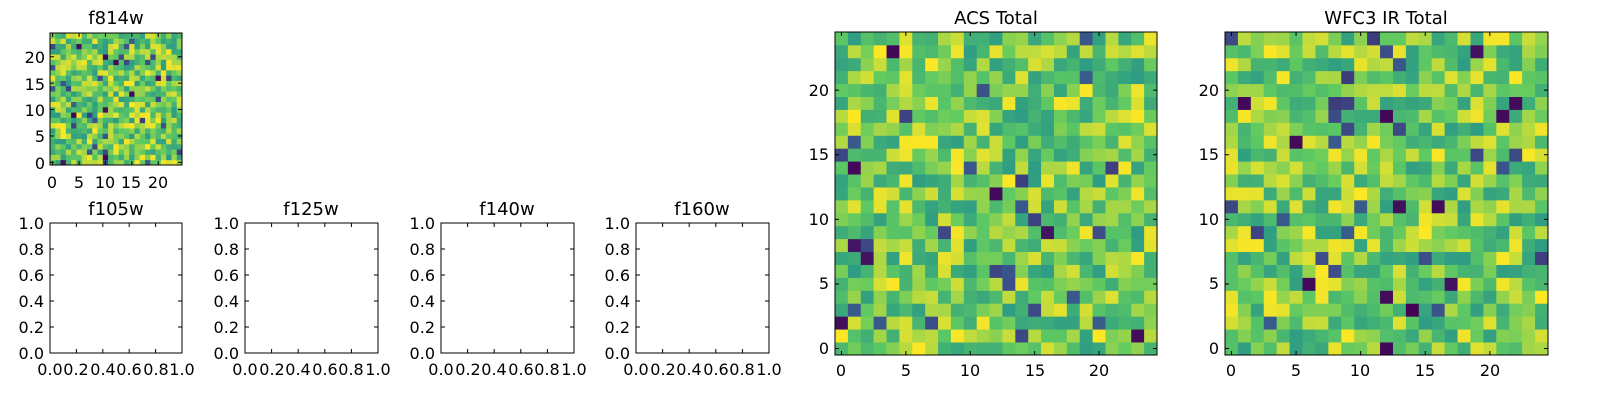 The height and width of the screenshot is (400, 1600). What do you see at coordinates (1035, 370) in the screenshot?
I see `x-tick-label: 15` at bounding box center [1035, 370].